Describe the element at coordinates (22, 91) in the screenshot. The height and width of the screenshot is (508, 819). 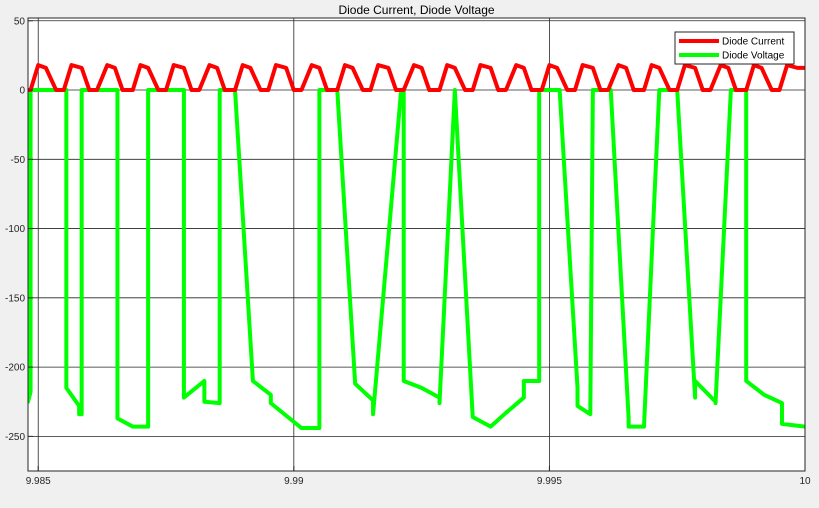
I see `y-tick-label: 0` at that location.